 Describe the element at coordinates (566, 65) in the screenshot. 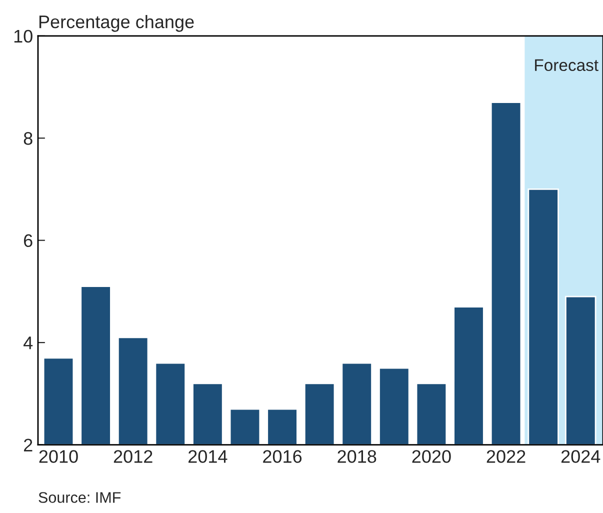

I see `band-label: Forecast` at that location.